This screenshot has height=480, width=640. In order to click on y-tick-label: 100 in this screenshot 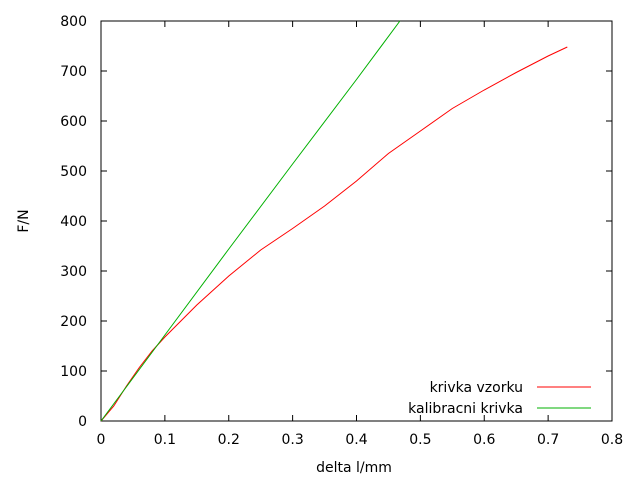, I will do `click(73, 372)`.